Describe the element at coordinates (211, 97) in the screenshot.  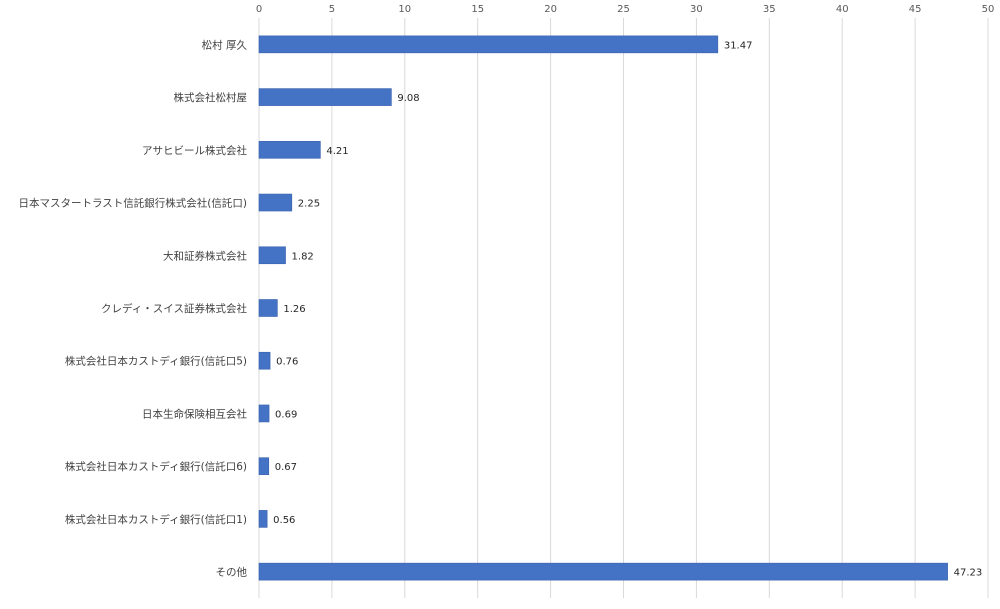
I see `category-label: 株式会社松村屋` at that location.